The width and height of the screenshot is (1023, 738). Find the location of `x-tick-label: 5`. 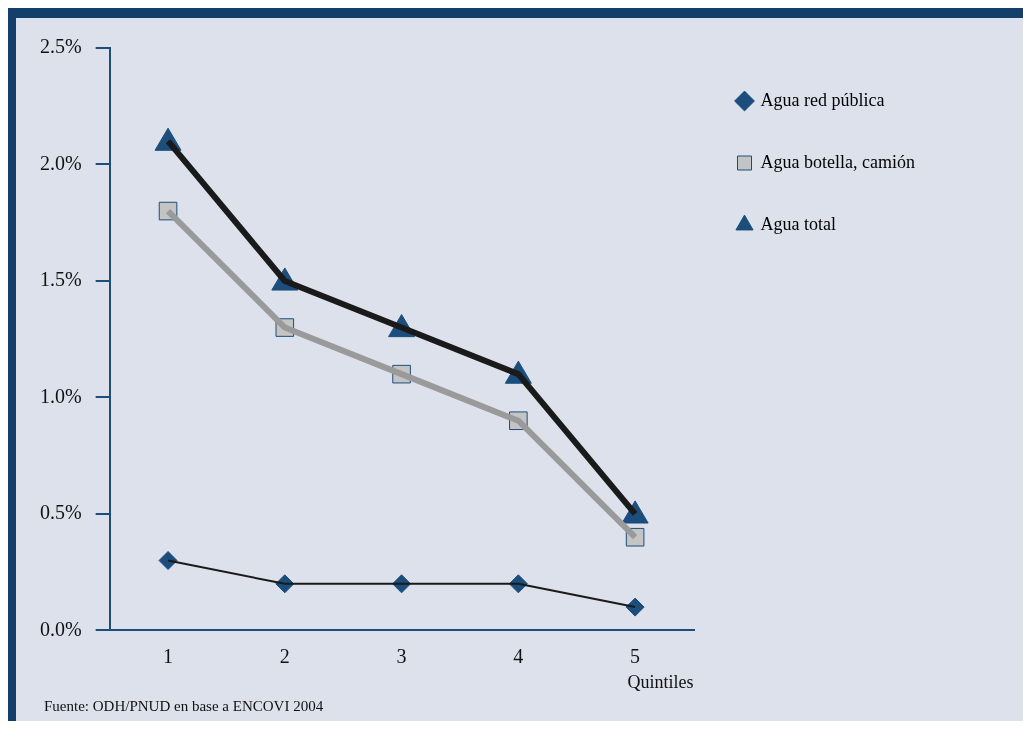

x-tick-label: 5 is located at coordinates (635, 655).